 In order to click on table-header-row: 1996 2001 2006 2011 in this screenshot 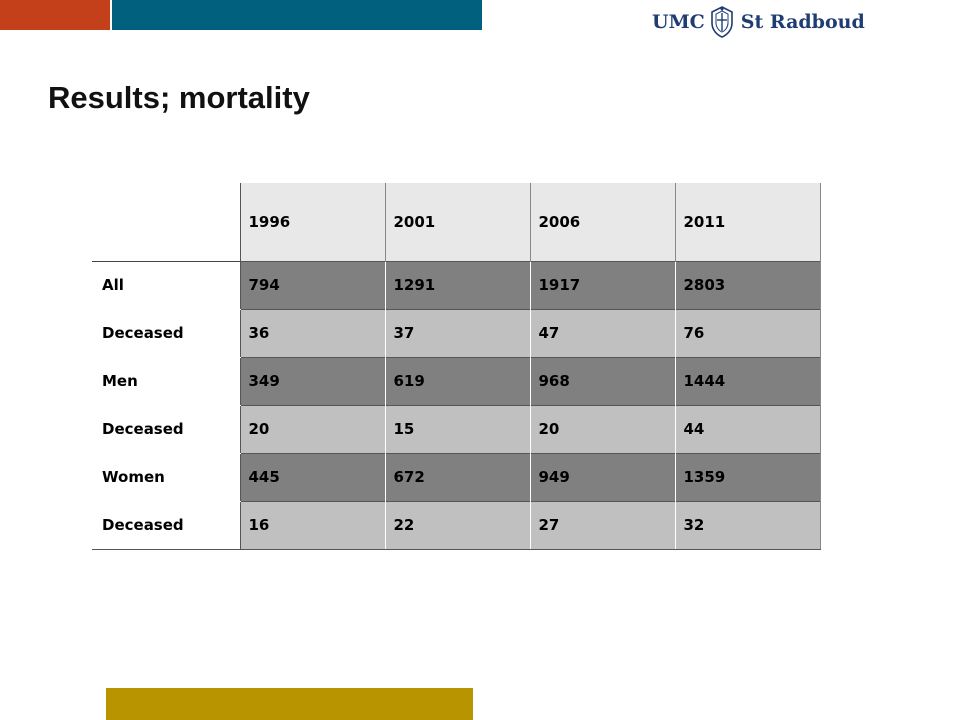, I will do `click(456, 222)`.